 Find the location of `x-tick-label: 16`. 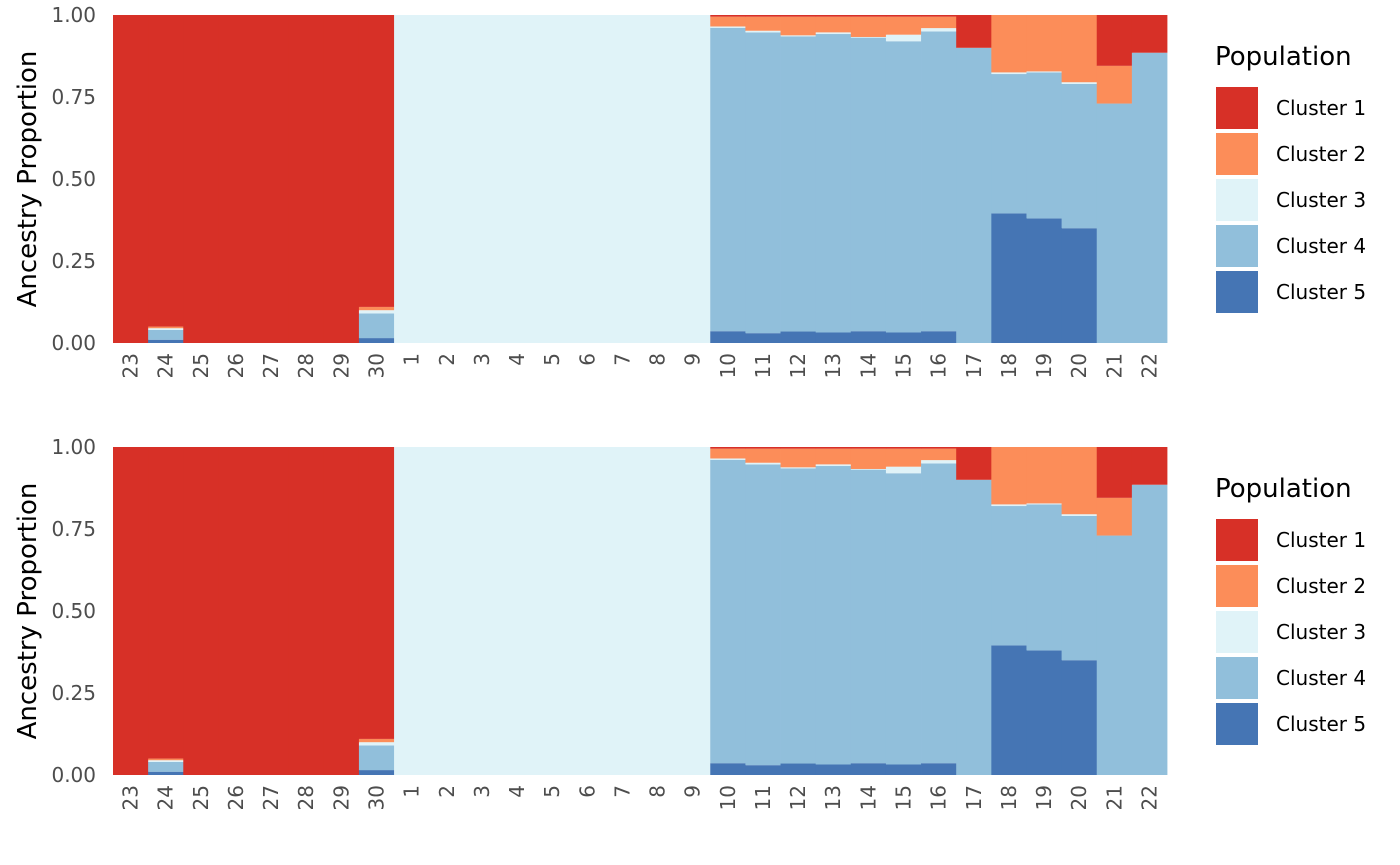

x-tick-label: 16 is located at coordinates (939, 797).